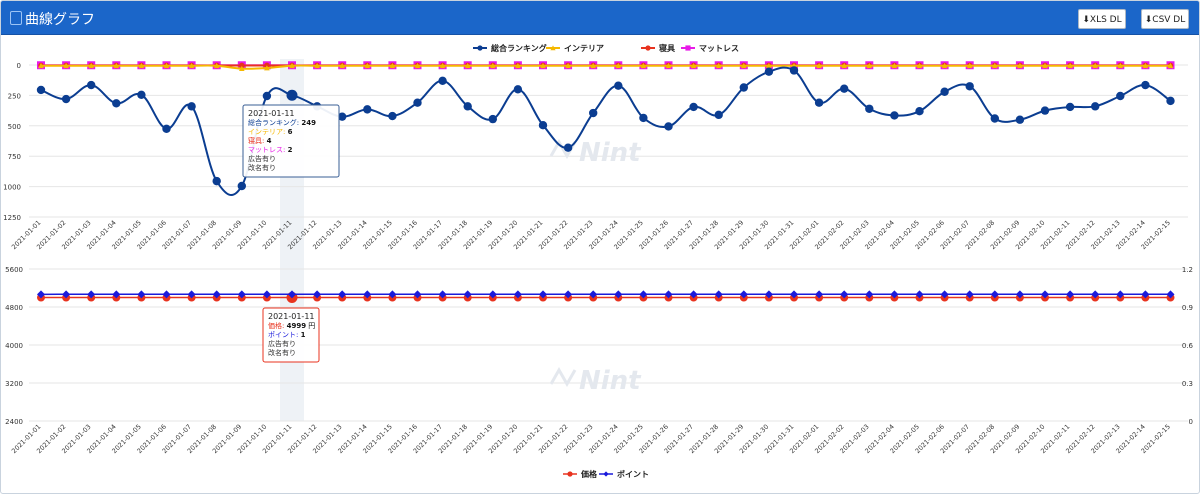 The image size is (1200, 494). I want to click on legend-item: ポイント, so click(624, 474).